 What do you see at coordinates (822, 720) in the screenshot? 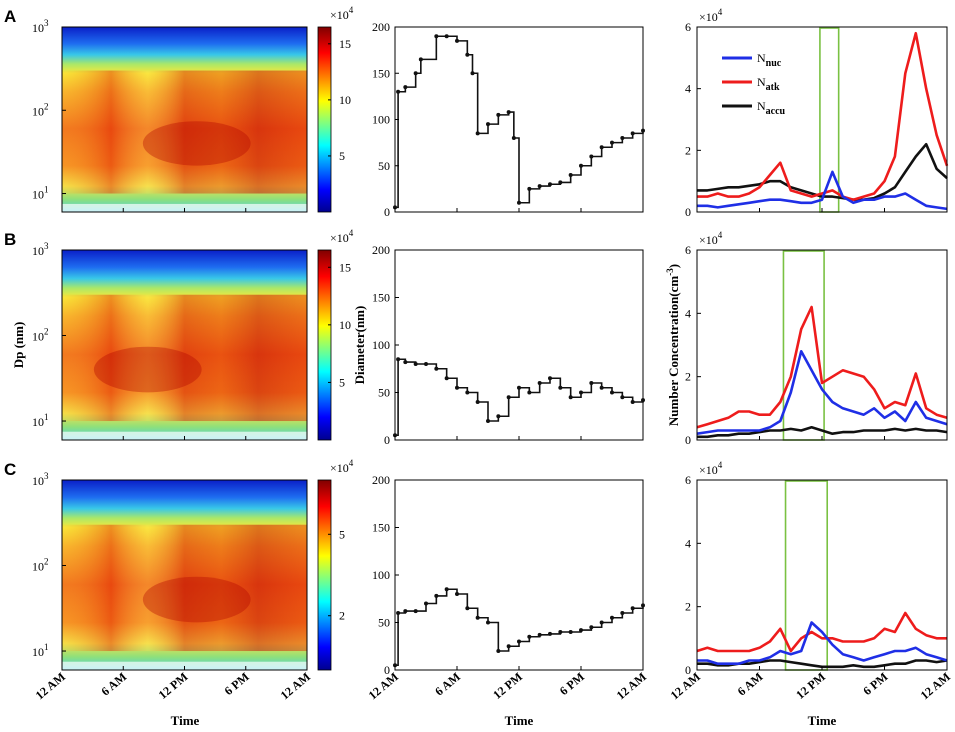
I see `x-axis-label: Time` at bounding box center [822, 720].